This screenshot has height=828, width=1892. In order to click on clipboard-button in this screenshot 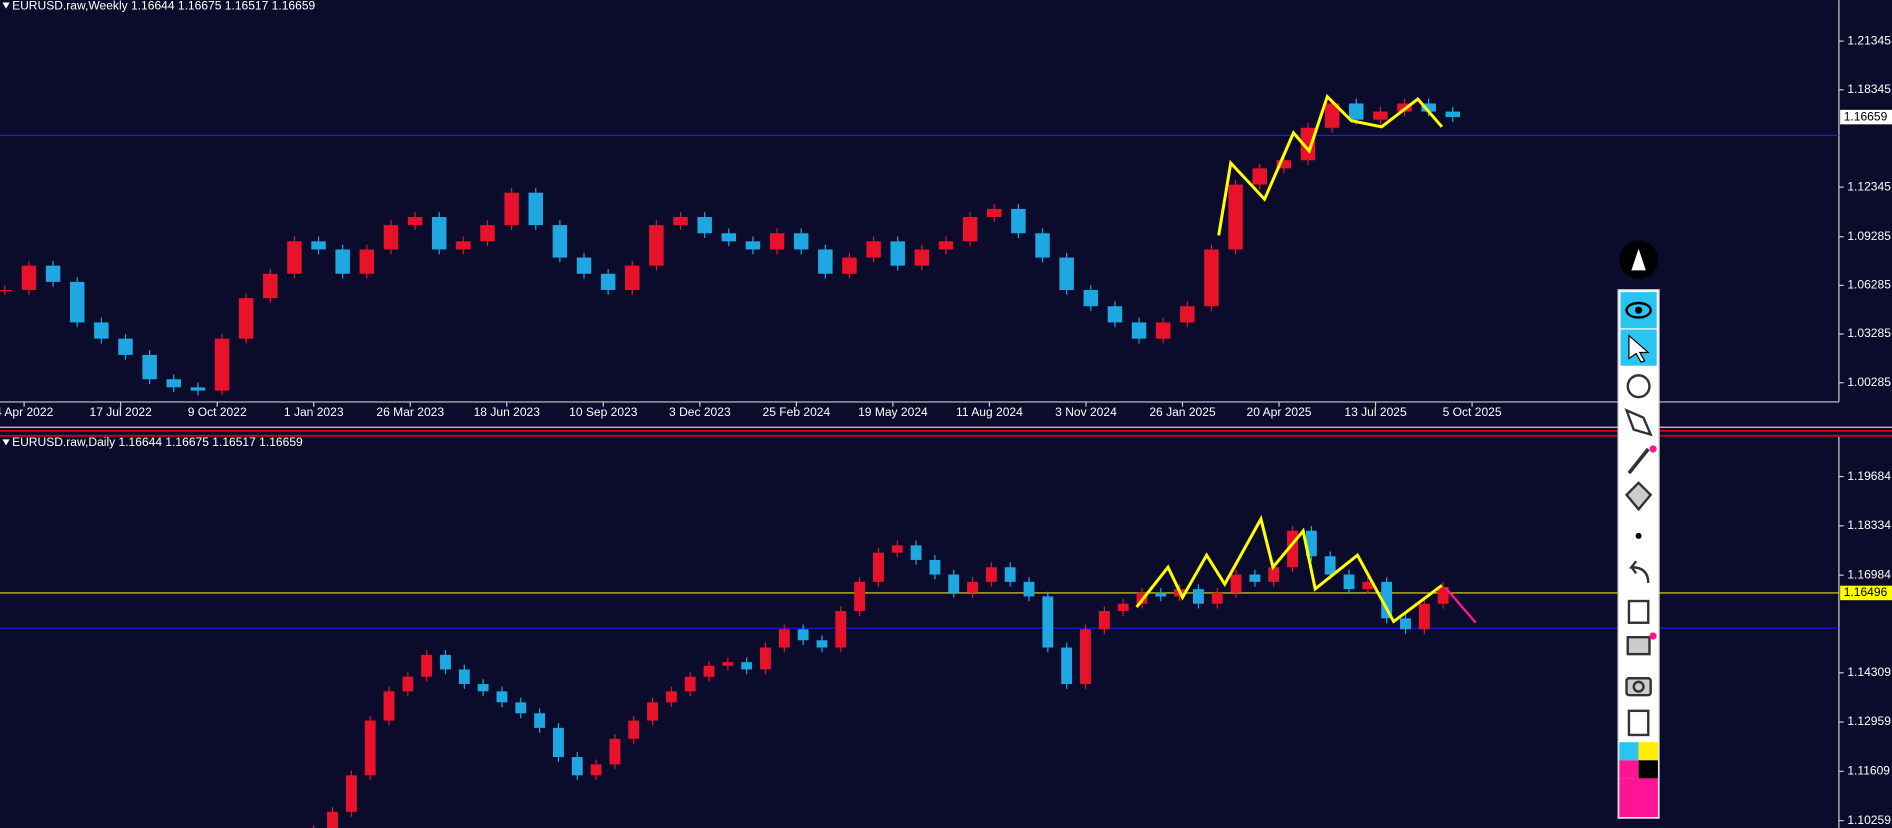, I will do `click(1638, 723)`.